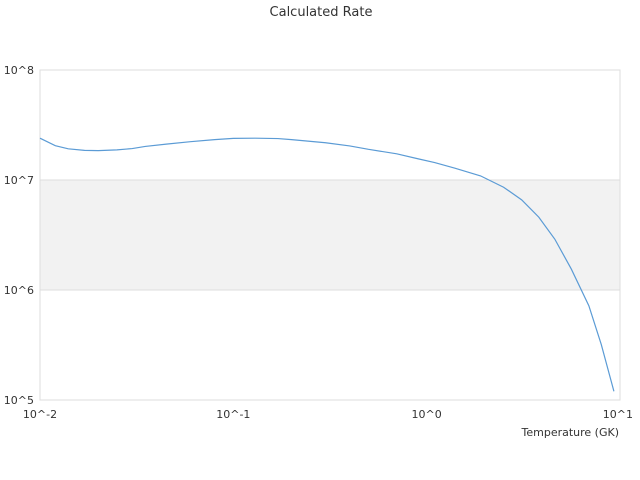 The image size is (640, 480). Describe the element at coordinates (570, 432) in the screenshot. I see `x-axis-title: Temperature (GK)` at that location.